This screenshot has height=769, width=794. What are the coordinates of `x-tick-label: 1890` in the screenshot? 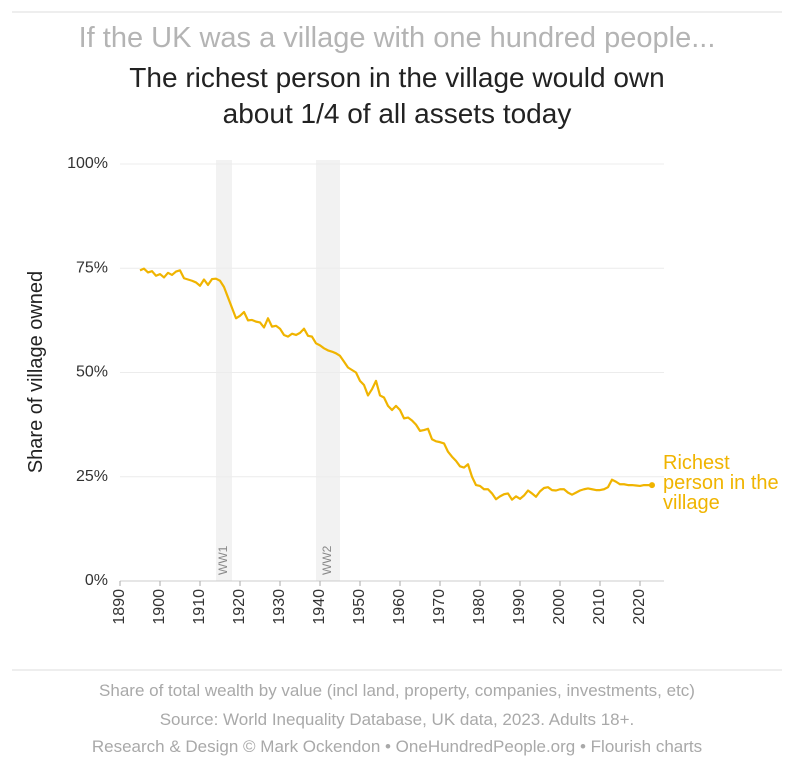 It's located at (119, 607).